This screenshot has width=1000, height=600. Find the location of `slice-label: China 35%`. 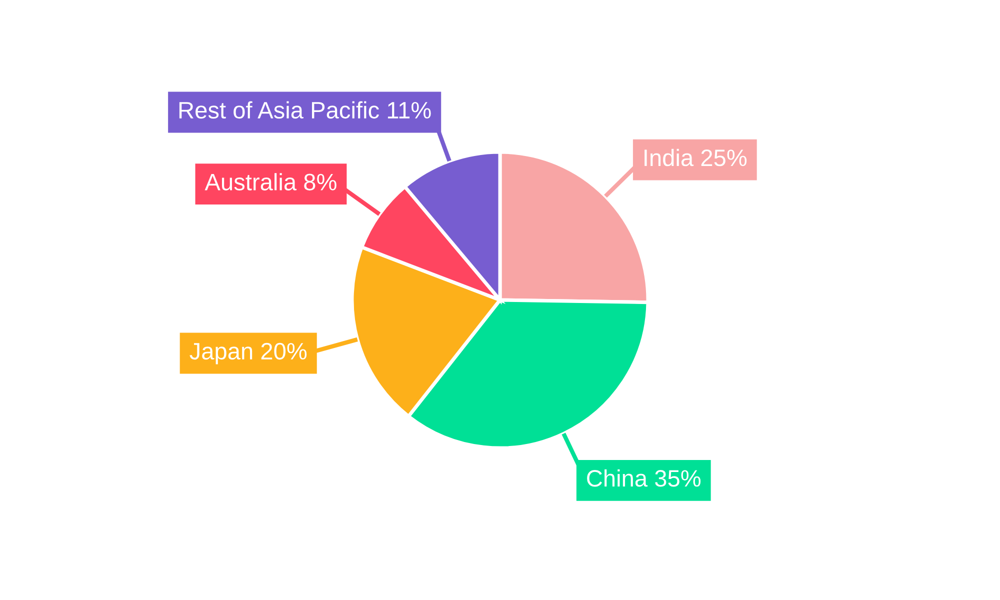

slice-label: China 35% is located at coordinates (644, 478).